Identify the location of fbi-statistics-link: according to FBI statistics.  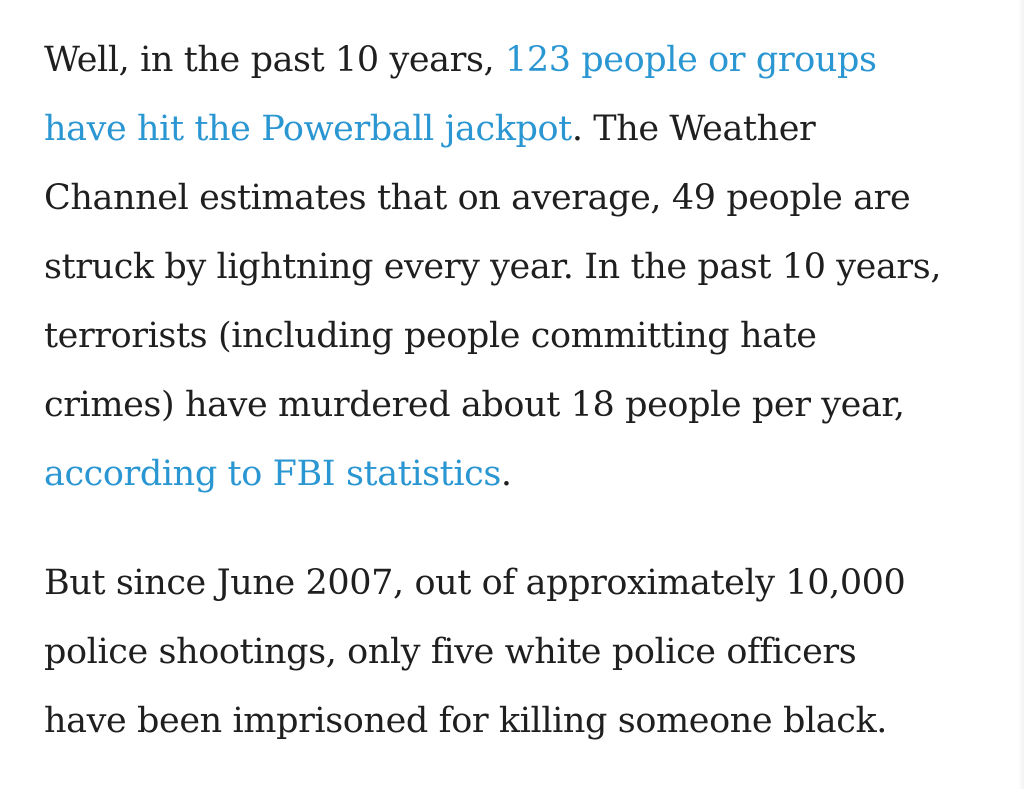
(272, 474).